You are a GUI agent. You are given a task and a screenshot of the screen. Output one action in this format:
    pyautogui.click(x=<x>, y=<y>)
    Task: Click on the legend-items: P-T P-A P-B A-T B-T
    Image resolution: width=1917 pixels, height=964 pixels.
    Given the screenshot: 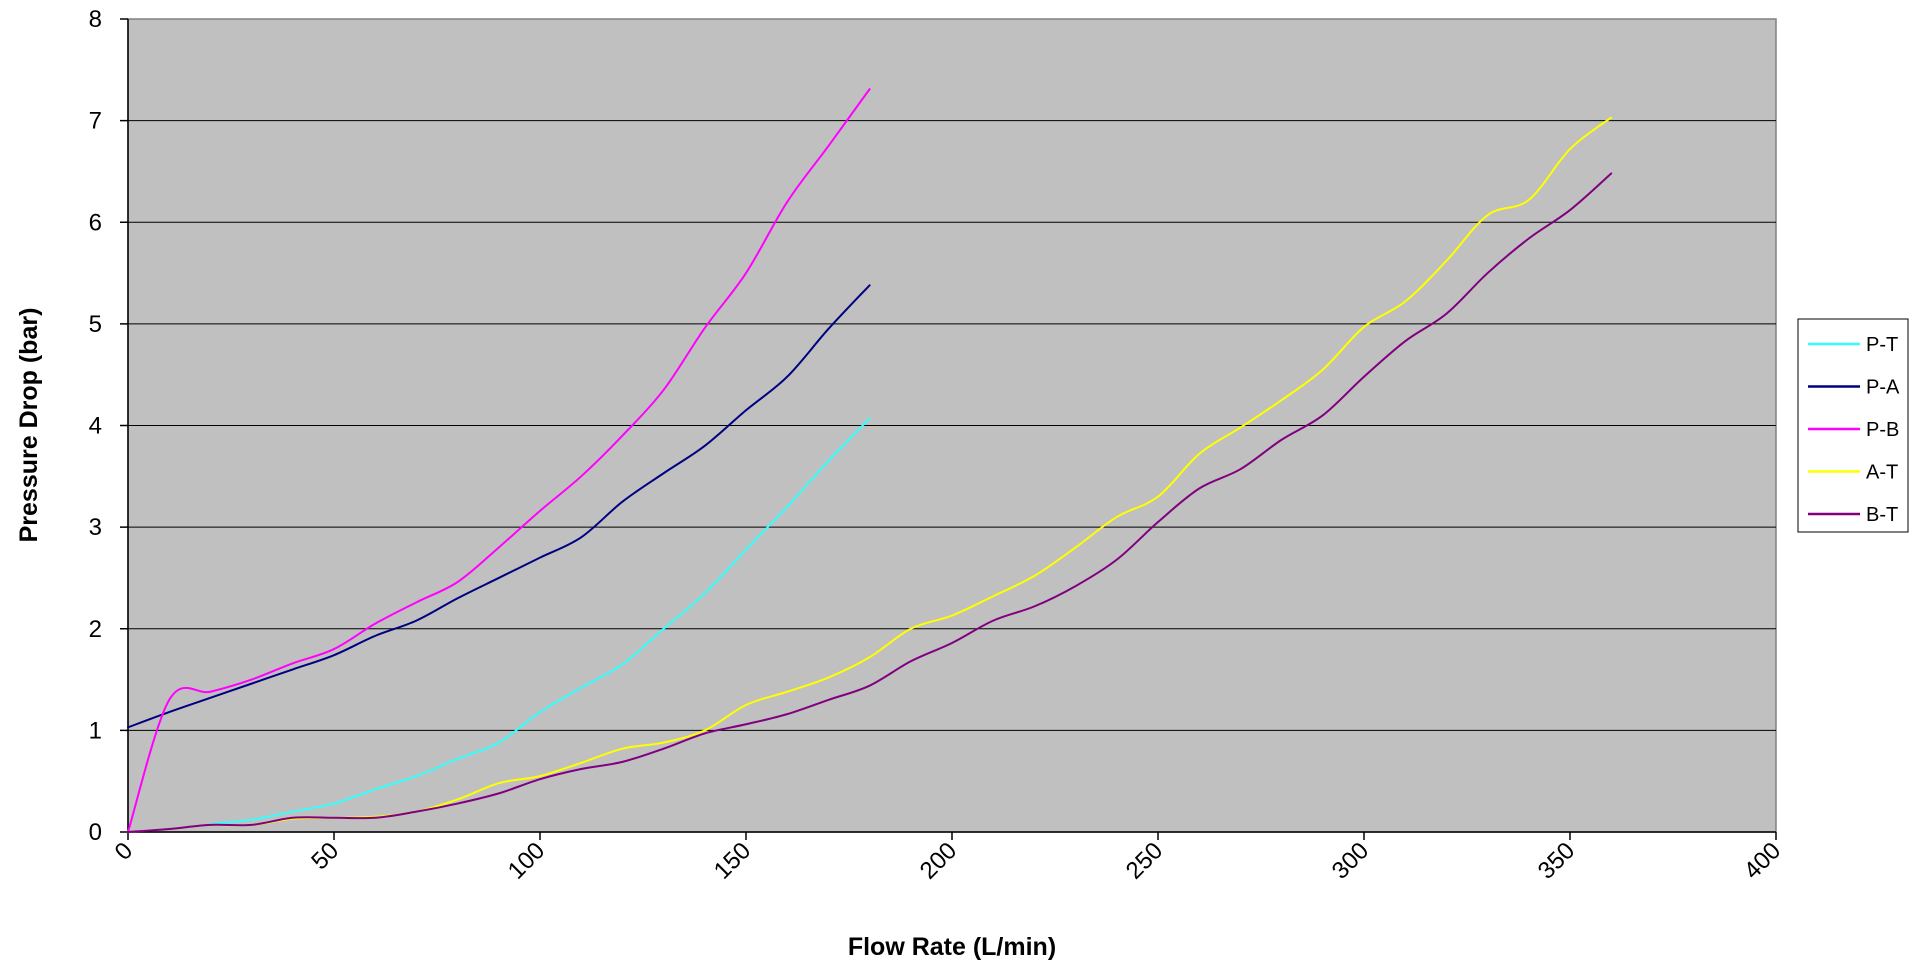 What is the action you would take?
    pyautogui.click(x=1854, y=430)
    